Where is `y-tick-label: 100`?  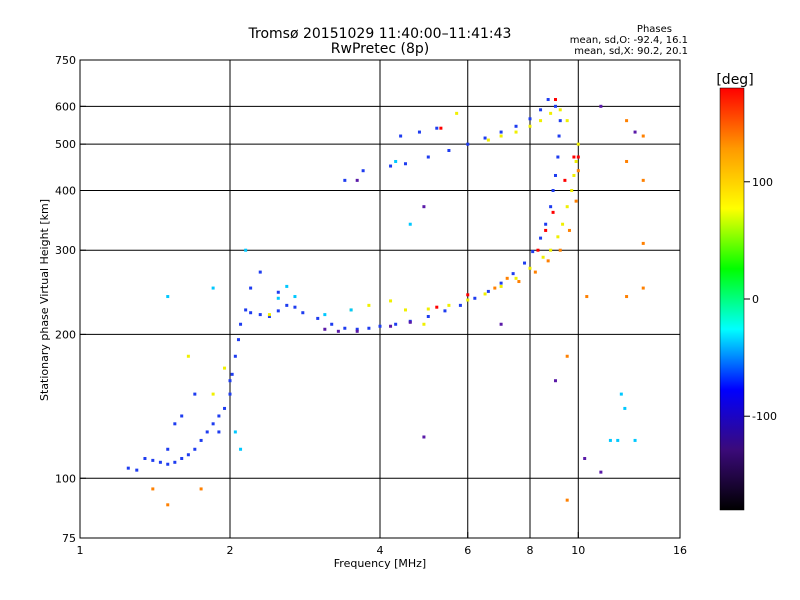 y-tick-label: 100 is located at coordinates (65, 478).